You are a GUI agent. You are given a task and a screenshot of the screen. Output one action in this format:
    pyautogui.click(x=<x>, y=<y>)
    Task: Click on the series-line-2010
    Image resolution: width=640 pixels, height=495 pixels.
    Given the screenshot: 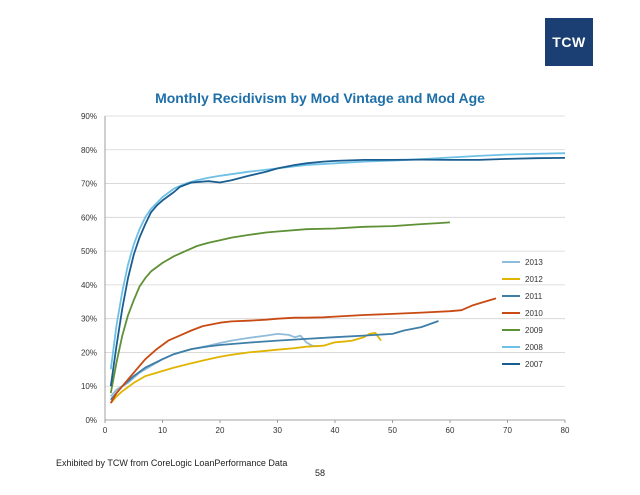 What is the action you would take?
    pyautogui.click(x=303, y=350)
    